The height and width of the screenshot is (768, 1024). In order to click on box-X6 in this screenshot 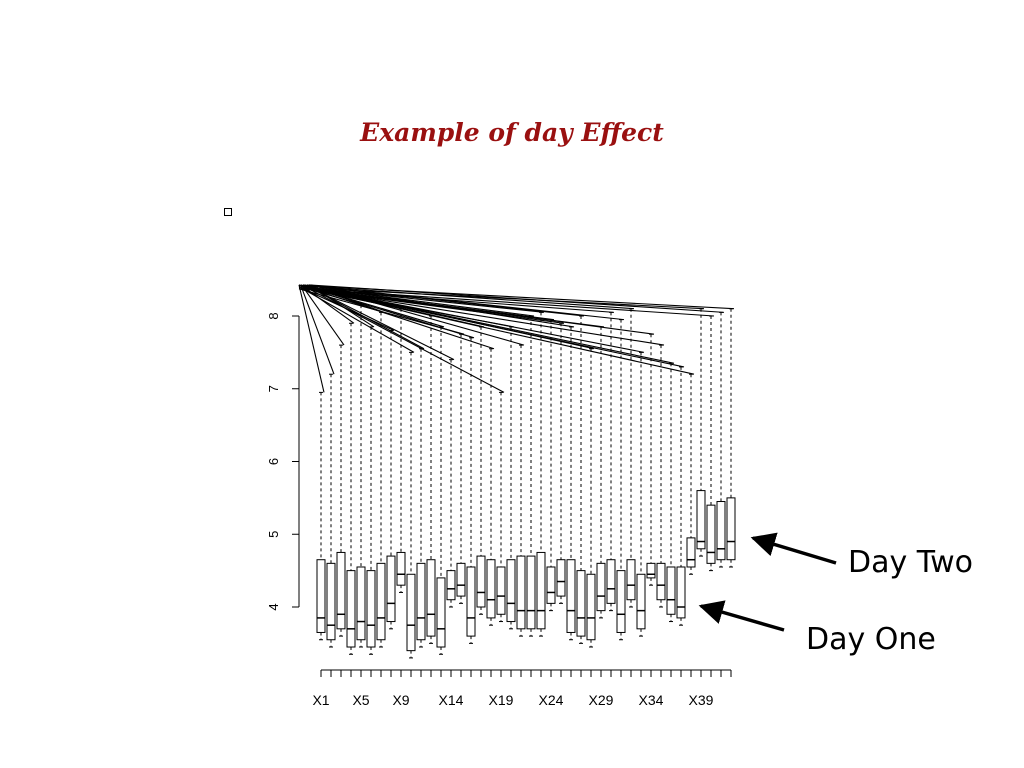, I will do `click(371, 490)`.